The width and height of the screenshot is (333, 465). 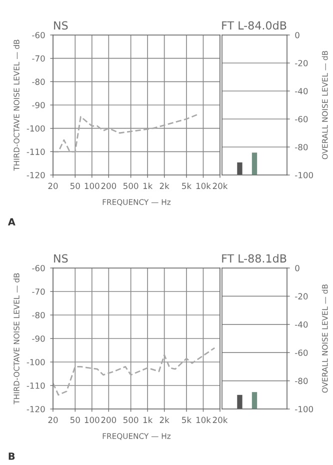 What do you see at coordinates (254, 258) in the screenshot?
I see `chart-title: FT L-88.1dB` at bounding box center [254, 258].